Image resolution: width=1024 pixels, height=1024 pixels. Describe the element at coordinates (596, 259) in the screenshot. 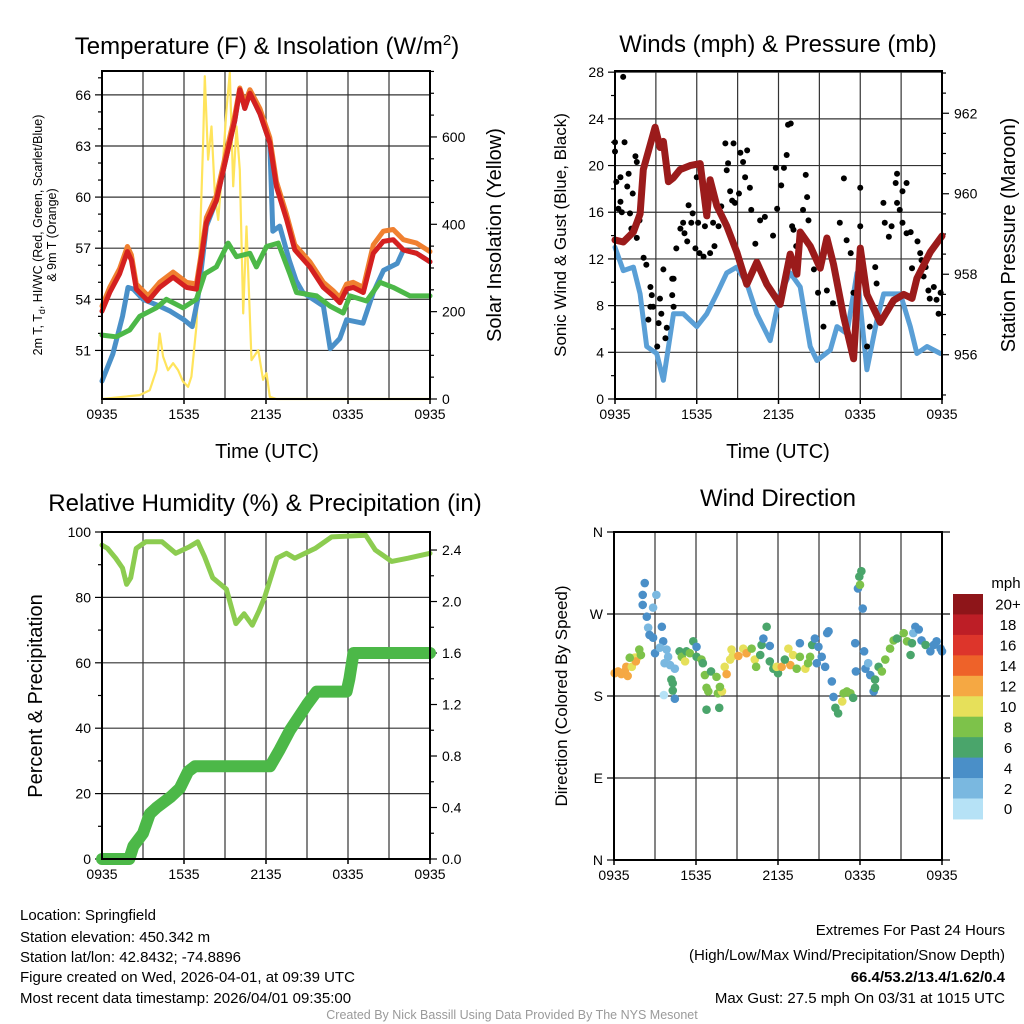

I see `y-tick-label: 12` at that location.